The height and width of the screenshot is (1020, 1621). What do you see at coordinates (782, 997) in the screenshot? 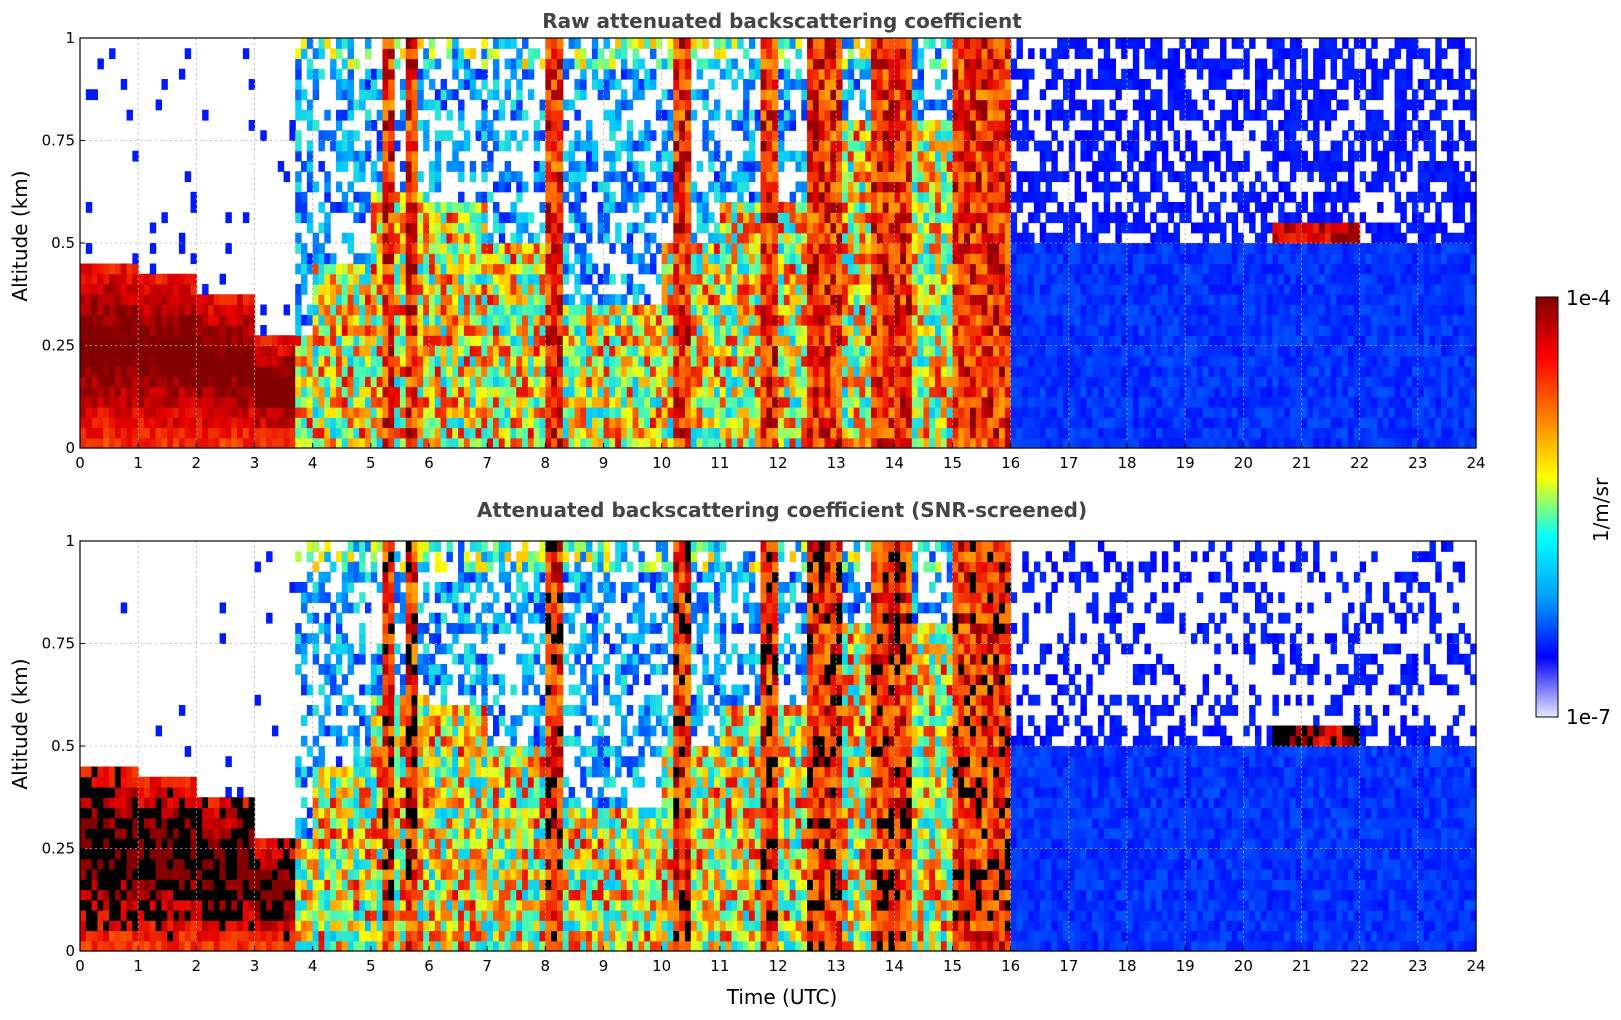
I see `x-axis-label: Time (UTC)` at bounding box center [782, 997].